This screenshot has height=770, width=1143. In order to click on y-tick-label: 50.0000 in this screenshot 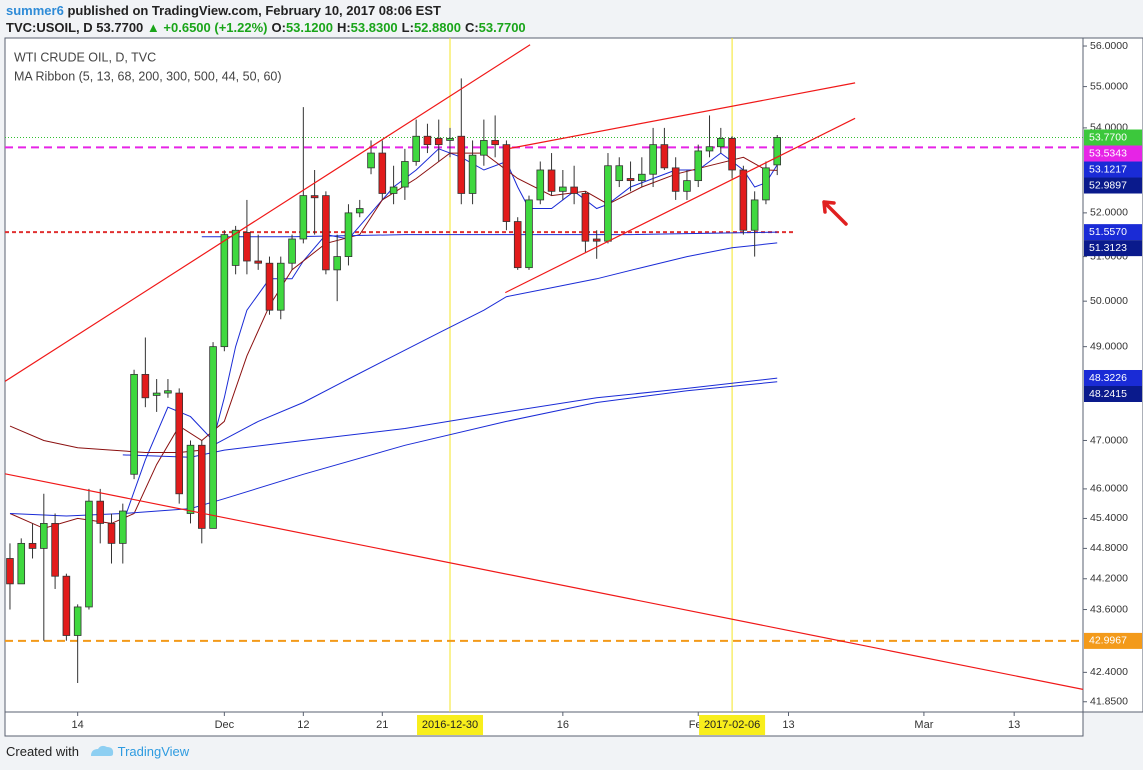, I will do `click(1109, 301)`.